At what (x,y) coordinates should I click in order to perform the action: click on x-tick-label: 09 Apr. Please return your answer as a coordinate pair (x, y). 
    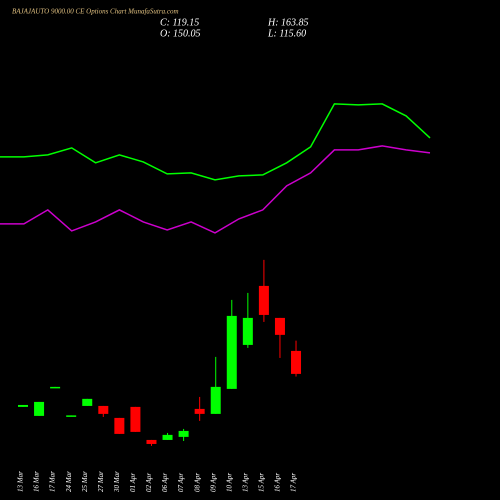
    Looking at the image, I should click on (213, 482).